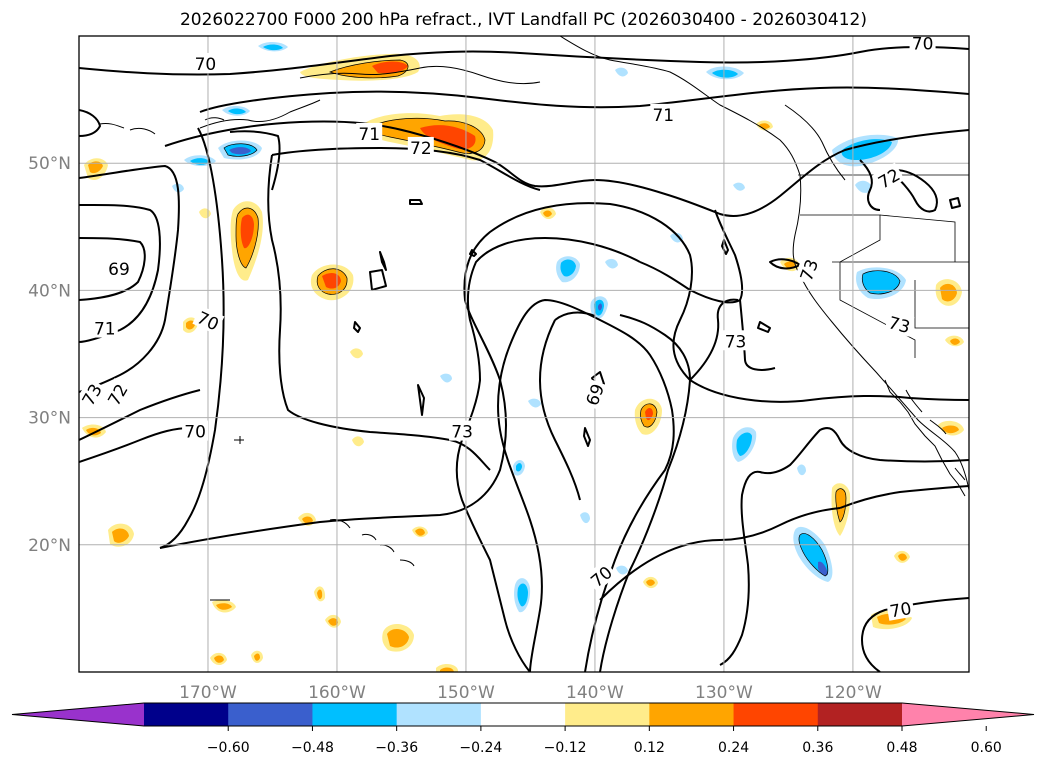  I want to click on colorbar-outline, so click(523, 714).